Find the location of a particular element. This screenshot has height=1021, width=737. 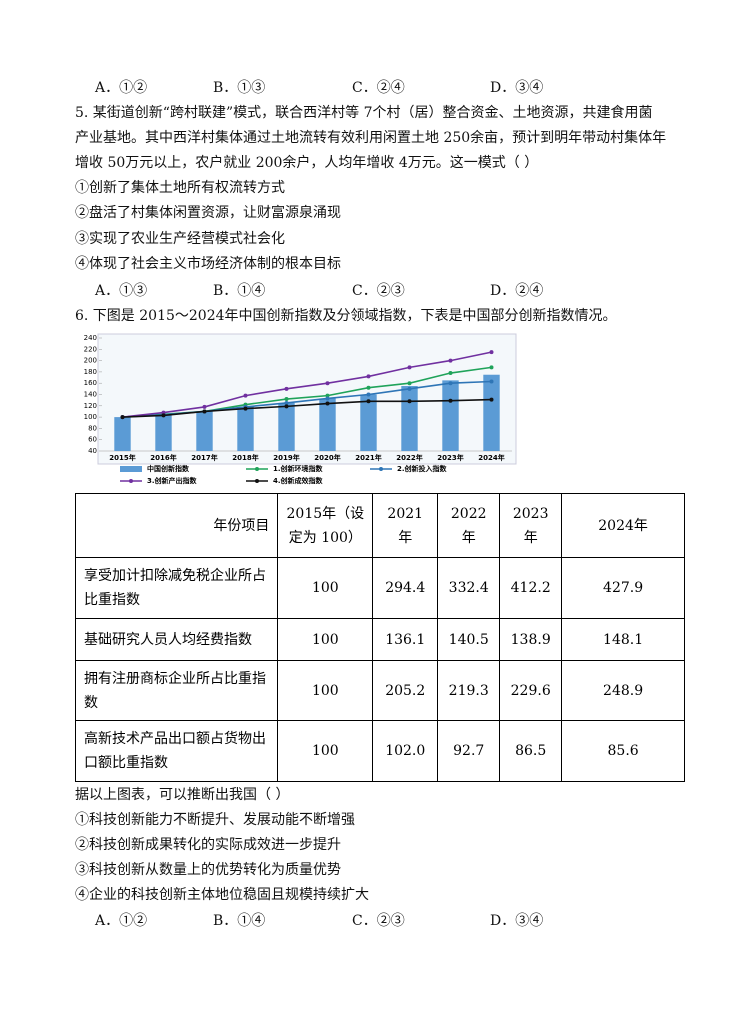

table-cell: 140.5 is located at coordinates (469, 639).